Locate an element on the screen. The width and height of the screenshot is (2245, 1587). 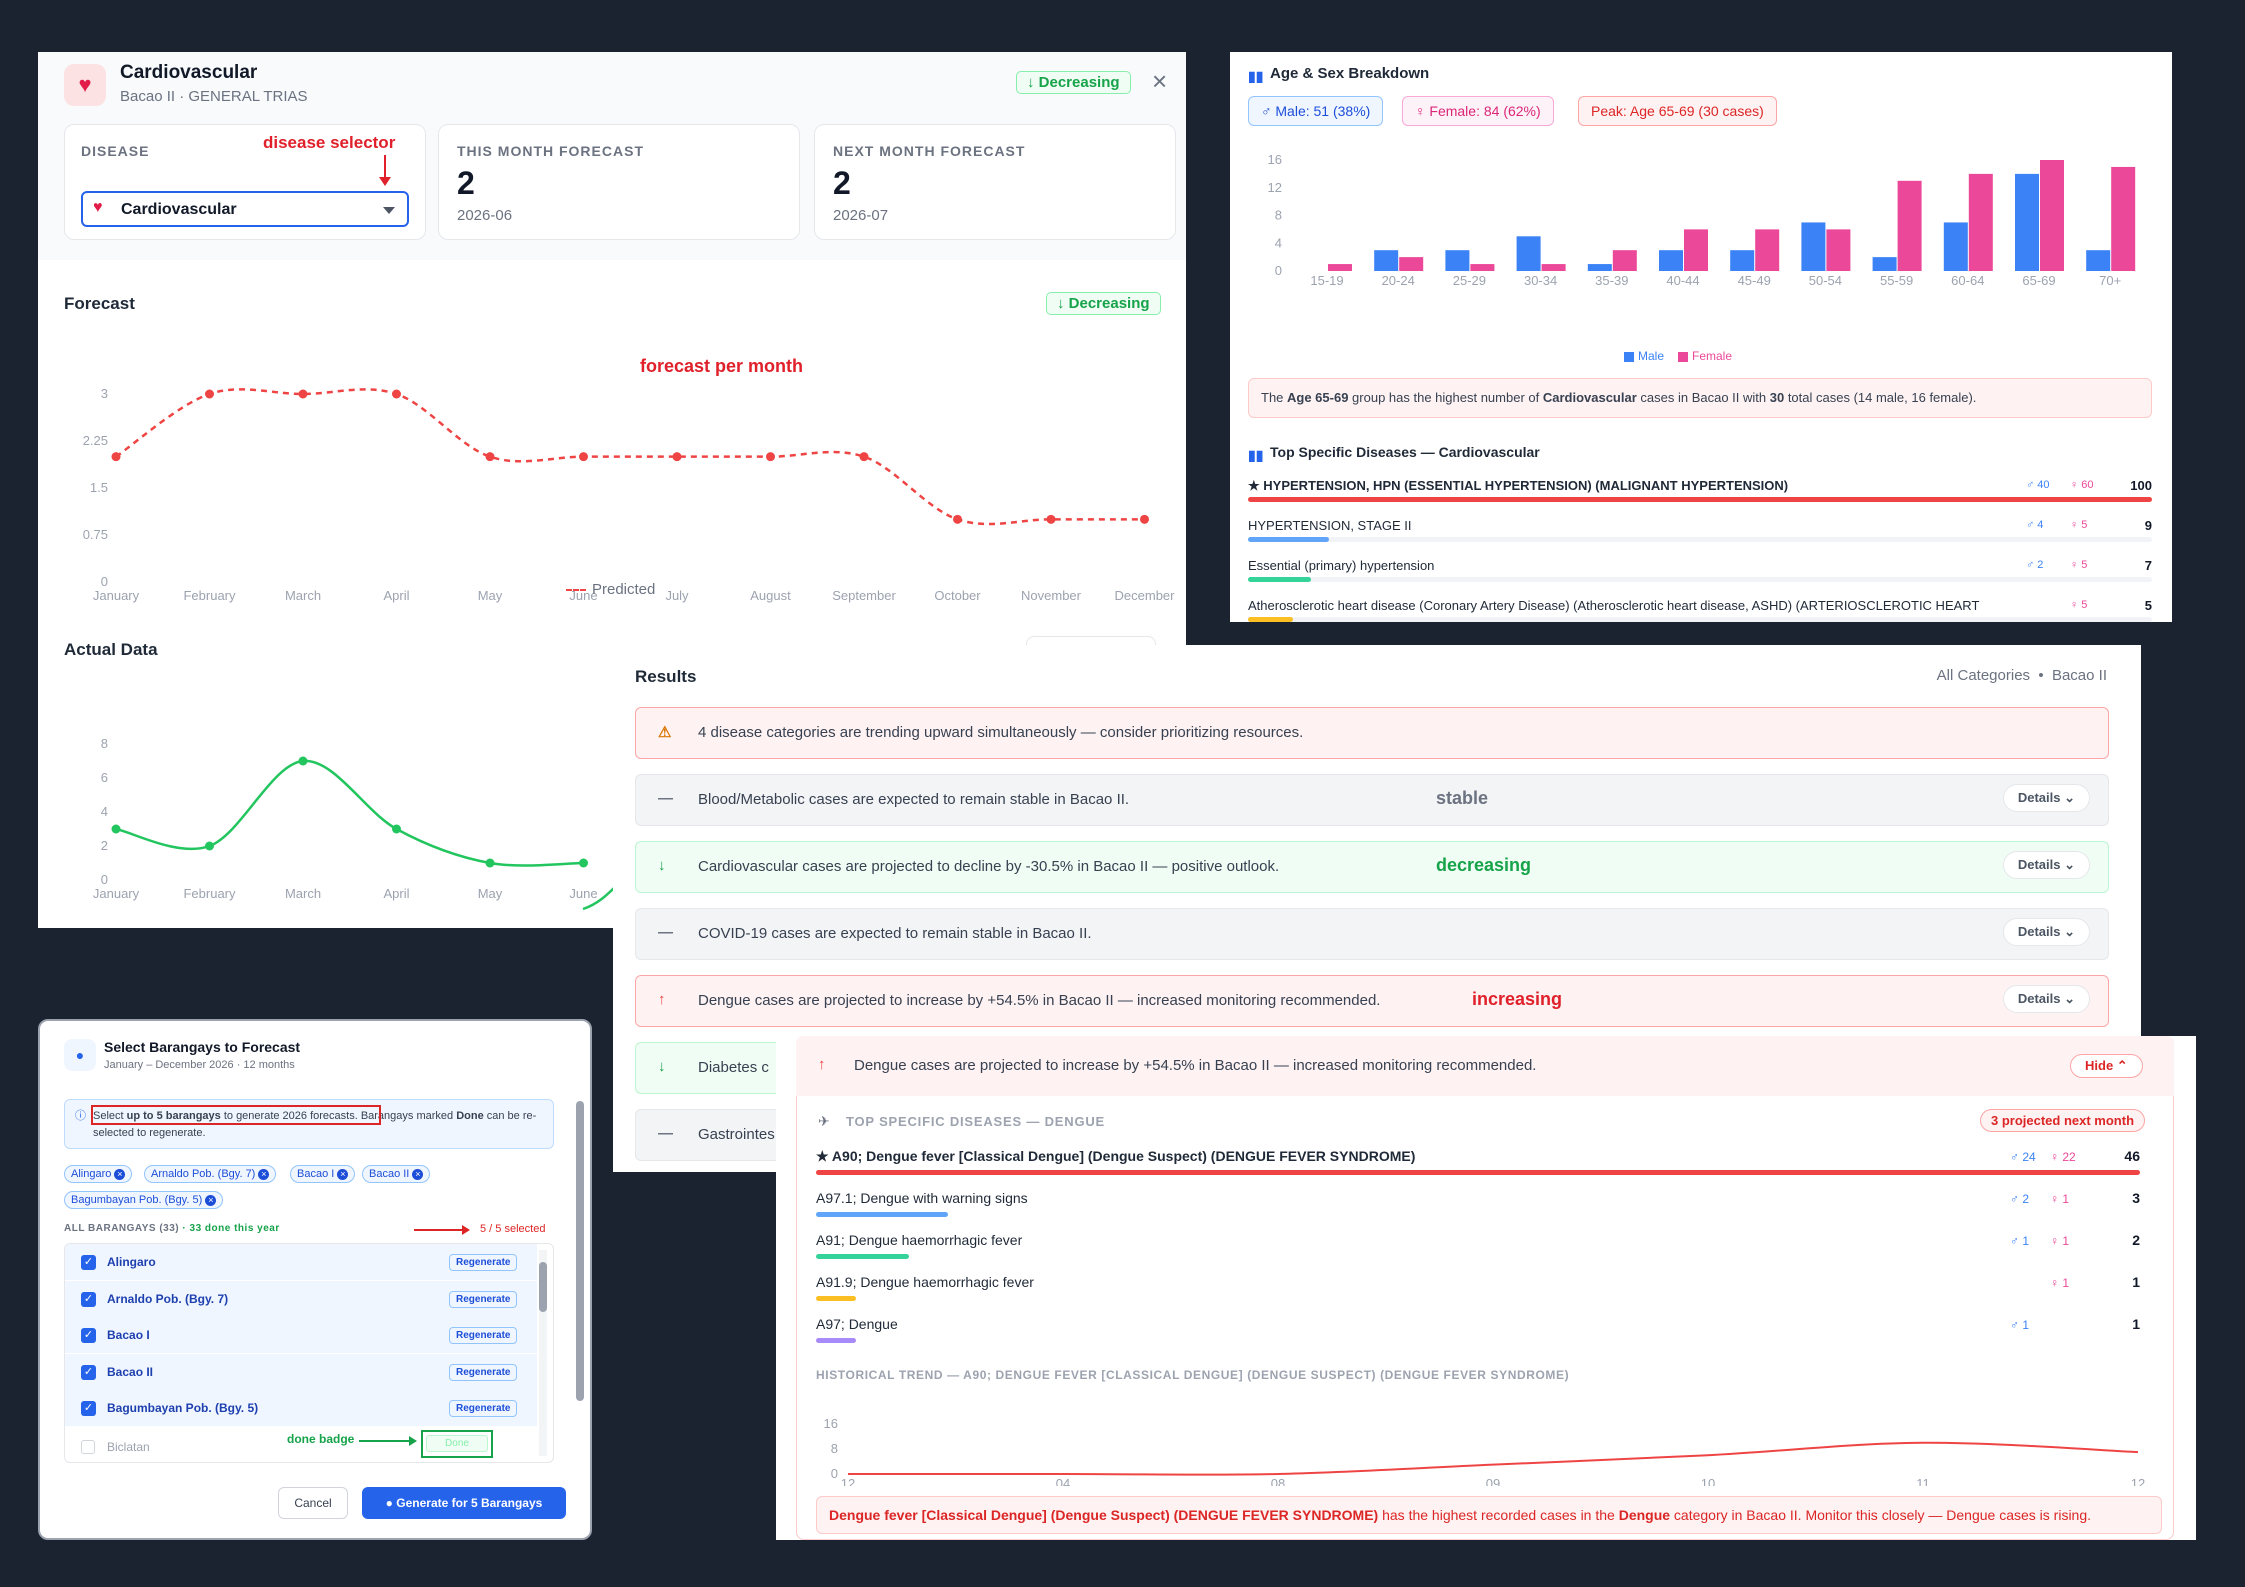
dialog-title: Select Barangays to Forecast is located at coordinates (202, 1047).